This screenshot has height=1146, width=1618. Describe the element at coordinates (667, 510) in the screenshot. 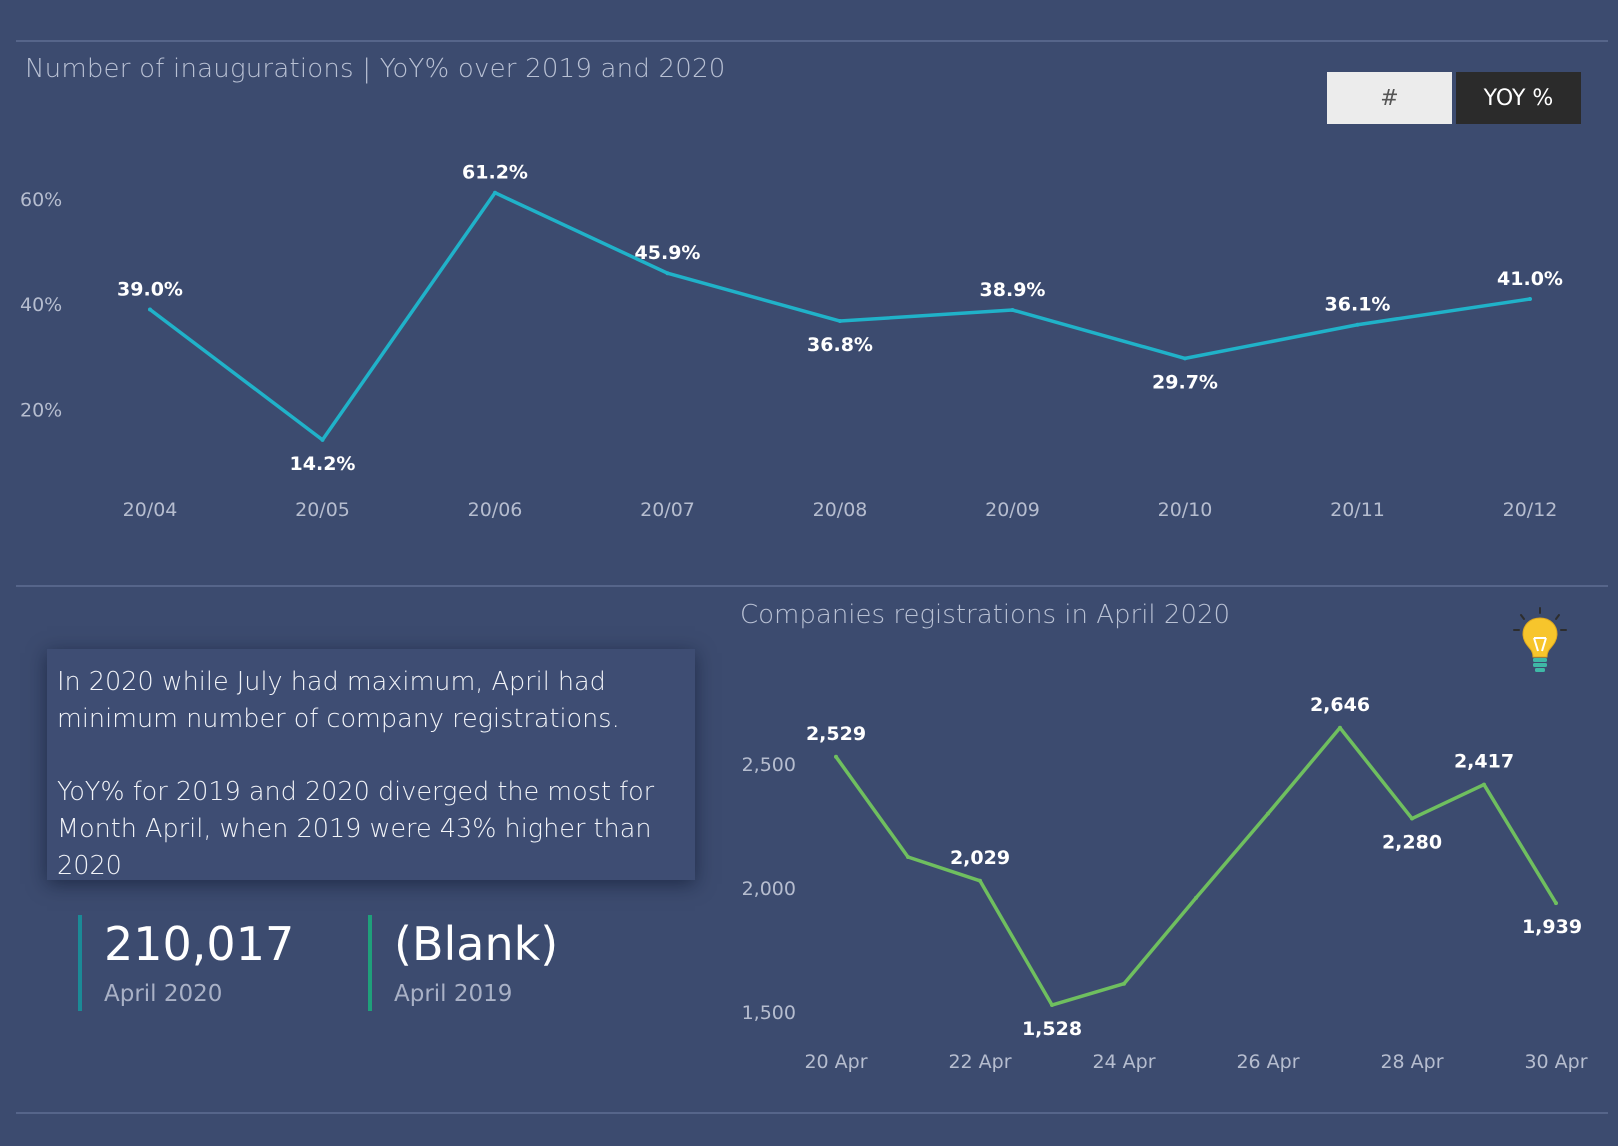

I see `x-tick-label: 20/07` at that location.